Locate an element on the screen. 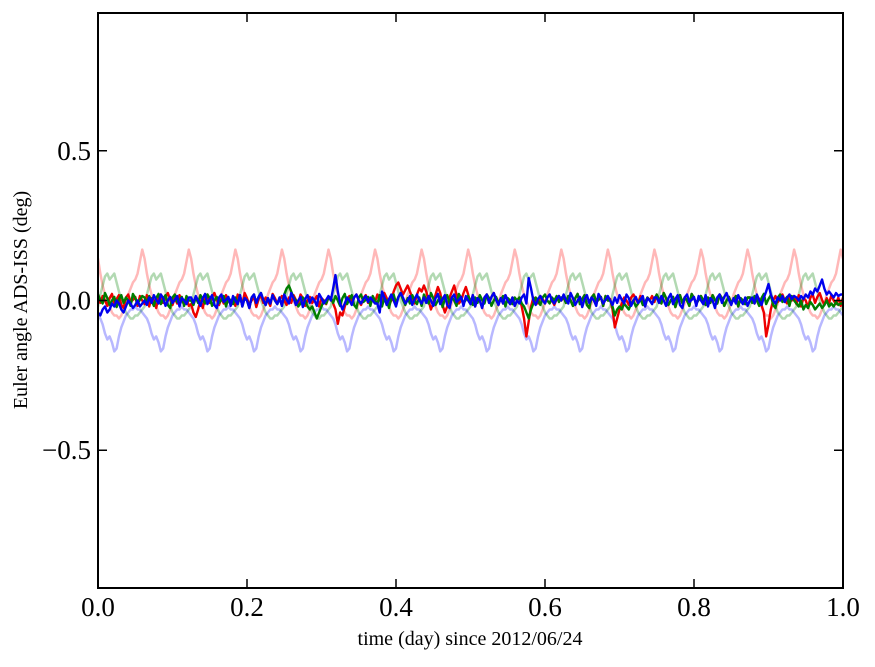 The width and height of the screenshot is (875, 667). x-axis-label: time (day) since 2012/06/24 is located at coordinates (470, 639).